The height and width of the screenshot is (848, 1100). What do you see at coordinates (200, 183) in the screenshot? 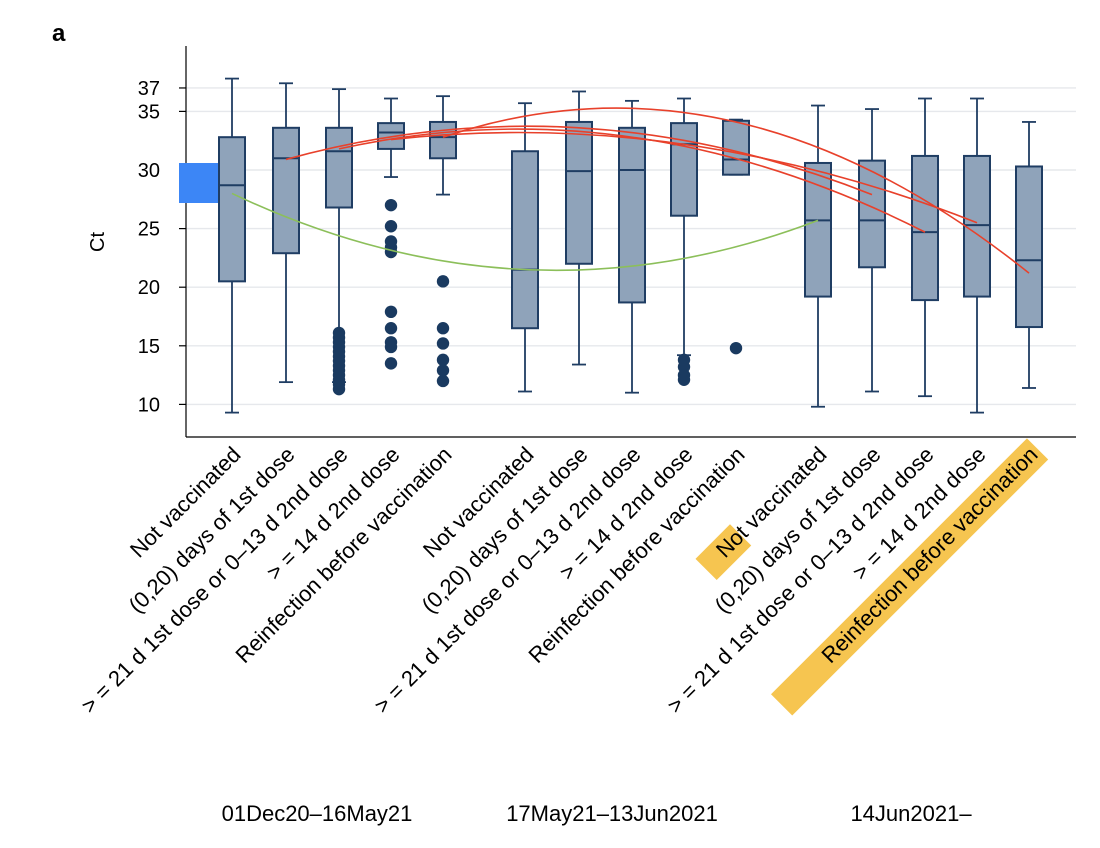
I see `blue-marker-square` at bounding box center [200, 183].